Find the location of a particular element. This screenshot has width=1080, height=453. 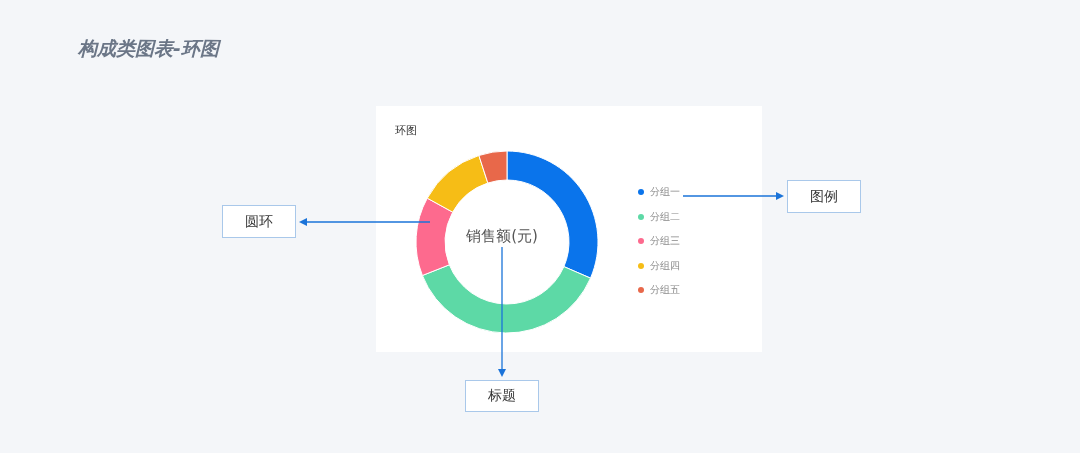

legend-label: 分组四 is located at coordinates (665, 265).